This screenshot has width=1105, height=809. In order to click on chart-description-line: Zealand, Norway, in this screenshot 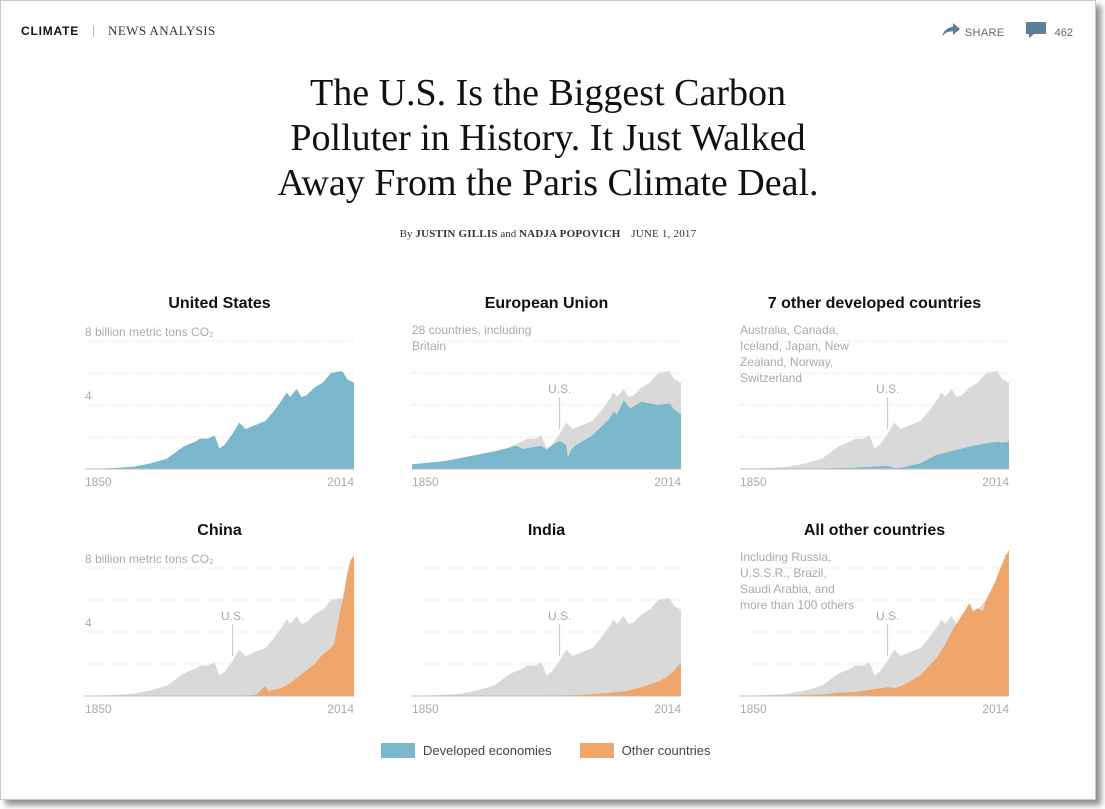, I will do `click(786, 362)`.